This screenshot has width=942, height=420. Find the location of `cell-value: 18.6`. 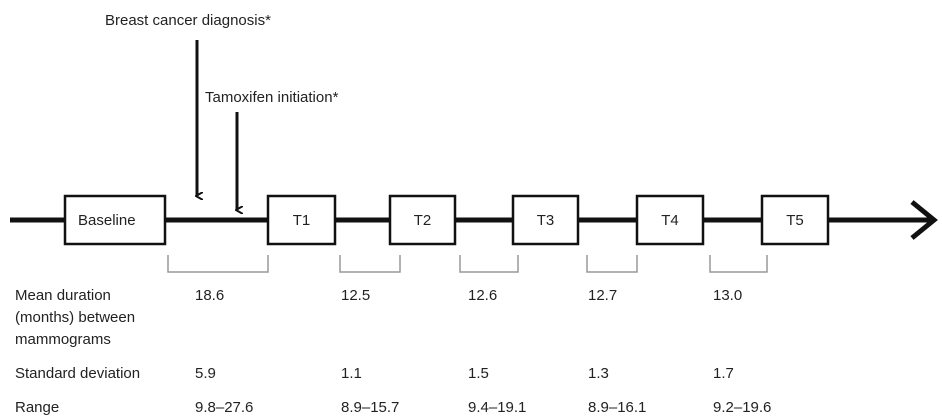

cell-value: 18.6 is located at coordinates (209, 295).